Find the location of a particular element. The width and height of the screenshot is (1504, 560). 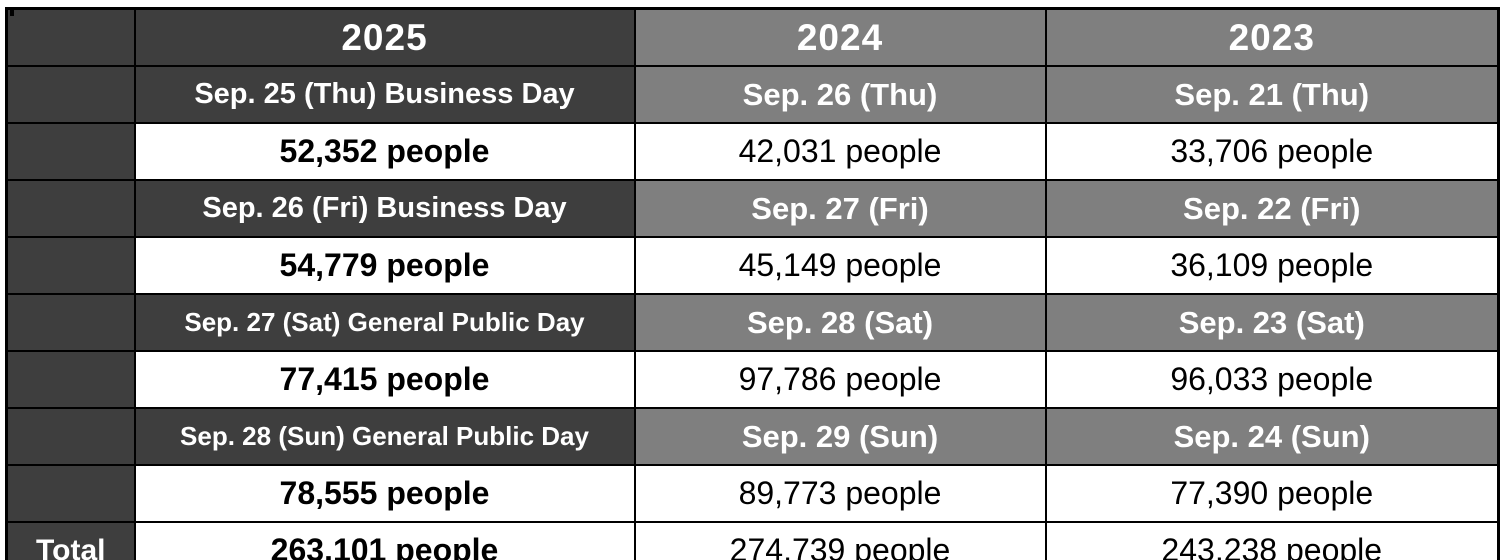

corner-cell is located at coordinates (70, 37).